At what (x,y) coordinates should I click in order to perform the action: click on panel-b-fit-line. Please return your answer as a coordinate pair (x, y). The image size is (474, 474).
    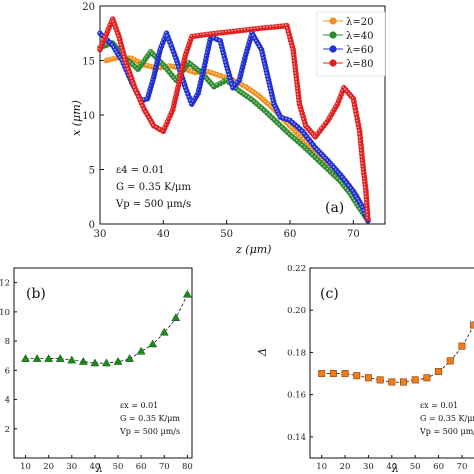
    Looking at the image, I should click on (106, 329).